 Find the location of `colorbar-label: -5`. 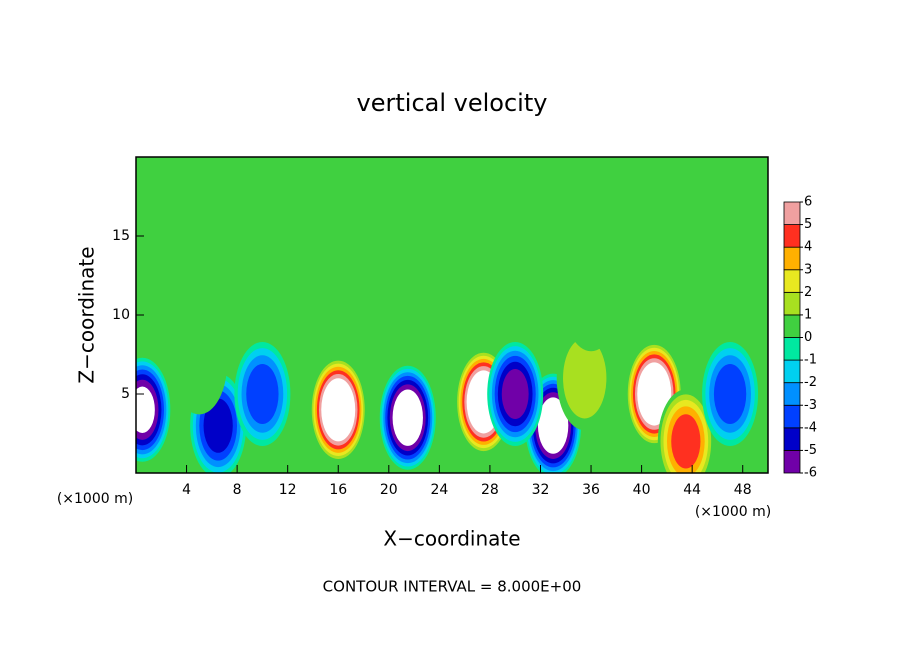

colorbar-label: -5 is located at coordinates (810, 450).